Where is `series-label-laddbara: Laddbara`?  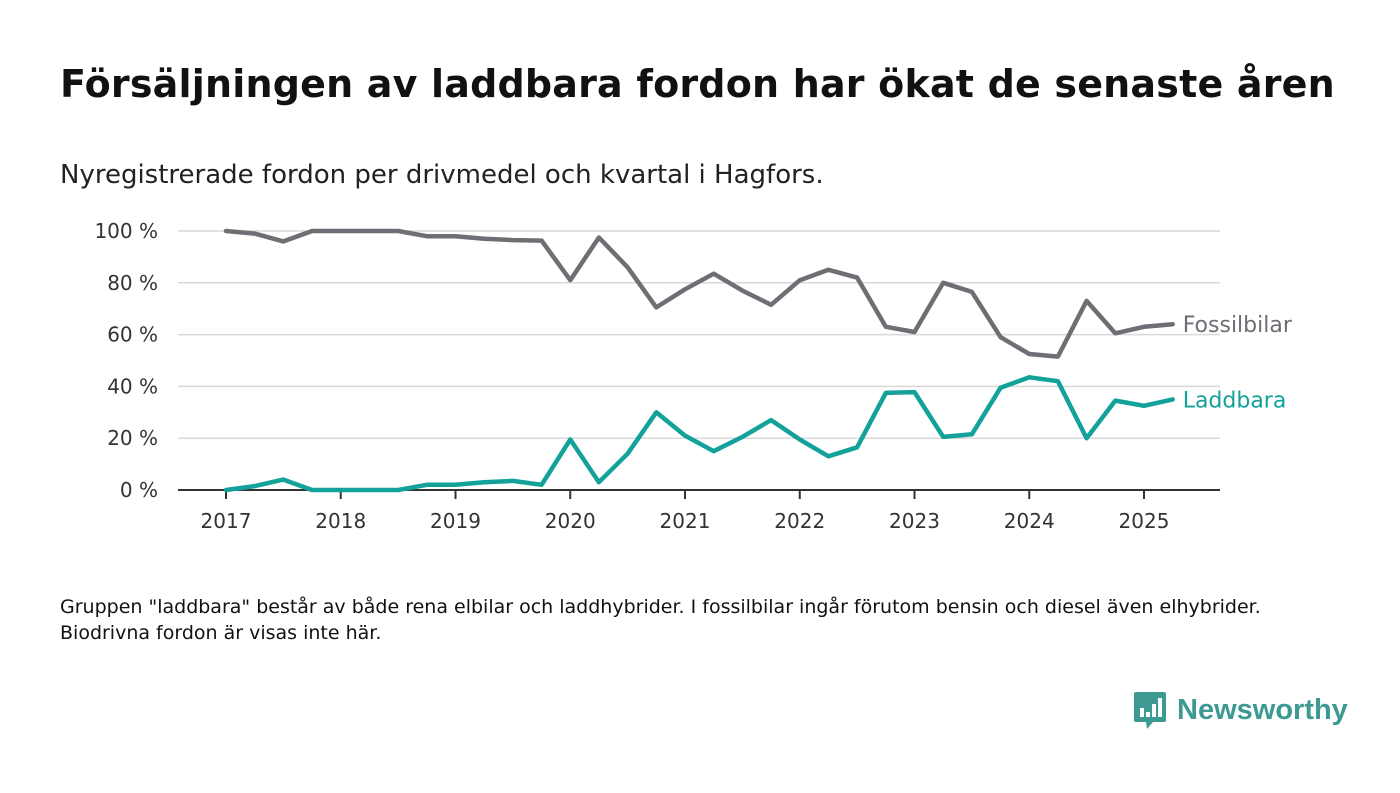 series-label-laddbara: Laddbara is located at coordinates (1235, 400).